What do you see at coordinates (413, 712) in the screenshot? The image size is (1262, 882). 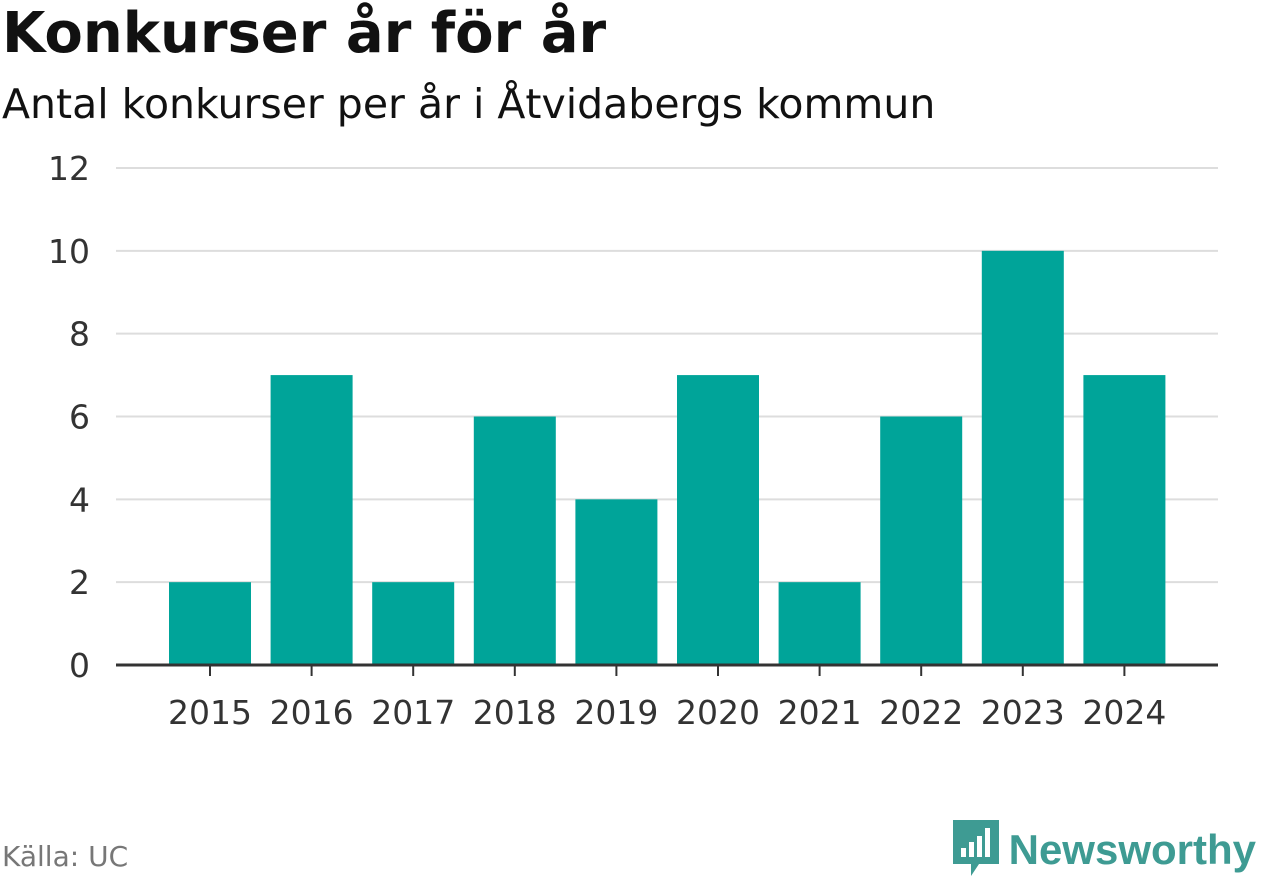 I see `x-tick-label: 2017` at bounding box center [413, 712].